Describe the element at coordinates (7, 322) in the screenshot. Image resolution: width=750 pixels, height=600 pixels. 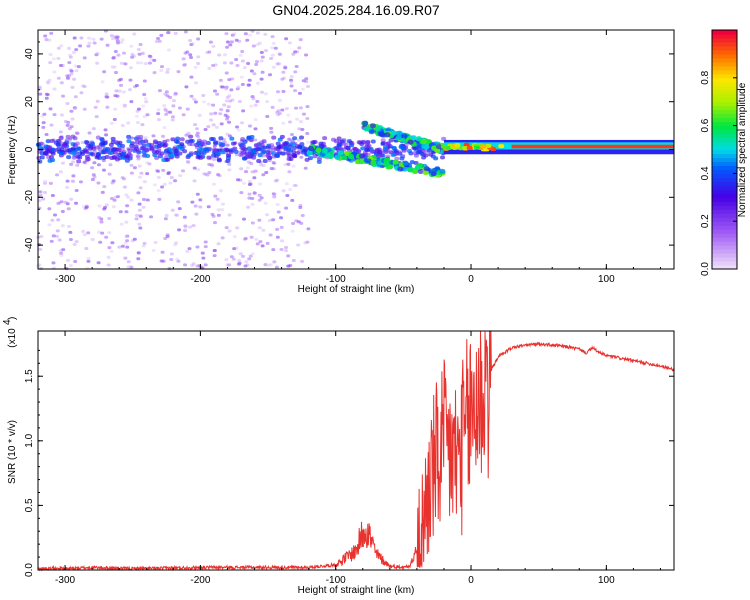
I see `snr-multiplier-exp: 4` at that location.